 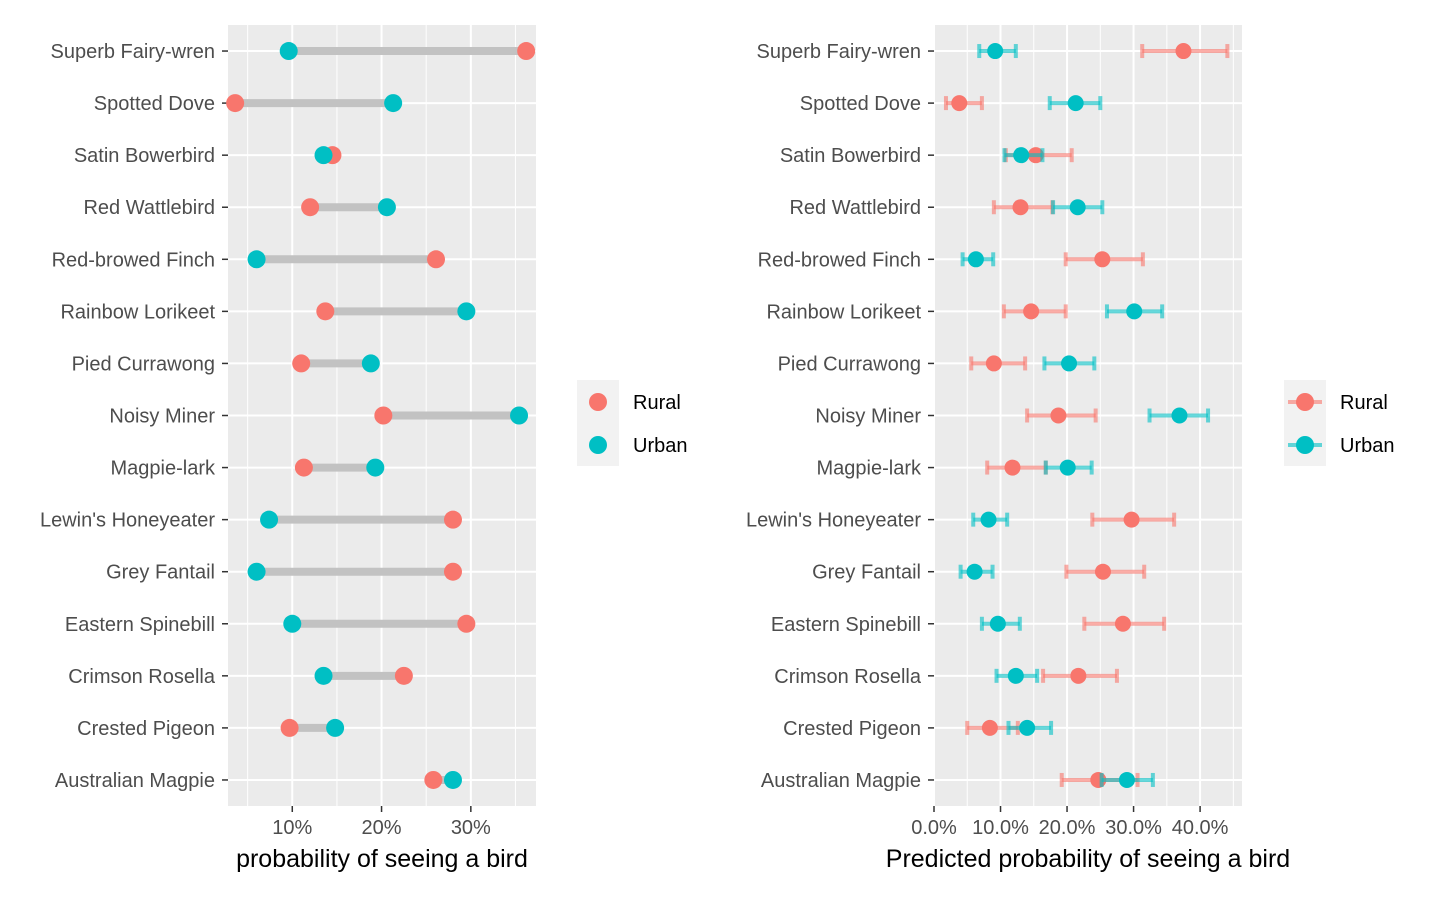 What do you see at coordinates (1000, 828) in the screenshot?
I see `x-tick-label: 10.0%` at bounding box center [1000, 828].